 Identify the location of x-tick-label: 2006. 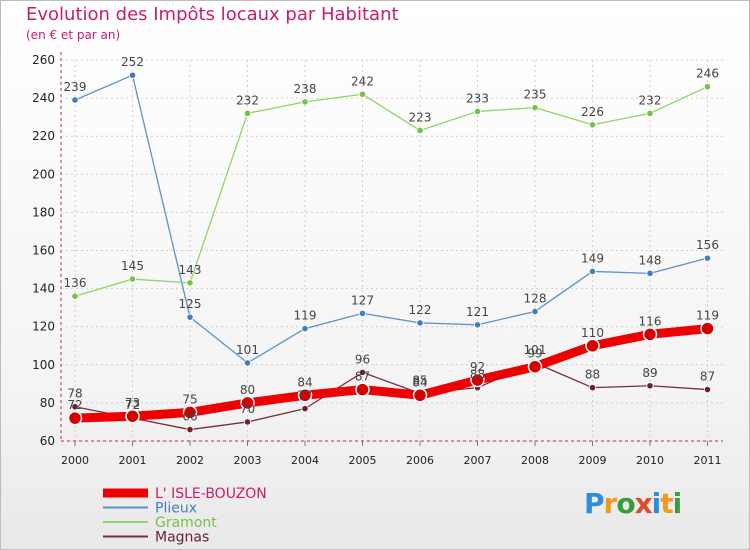
(420, 460).